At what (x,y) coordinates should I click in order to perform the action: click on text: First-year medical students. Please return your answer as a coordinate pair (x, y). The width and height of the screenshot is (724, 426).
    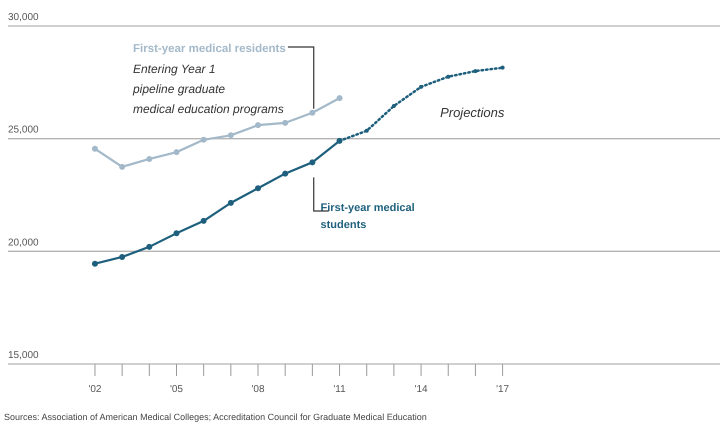
    Looking at the image, I should click on (367, 216).